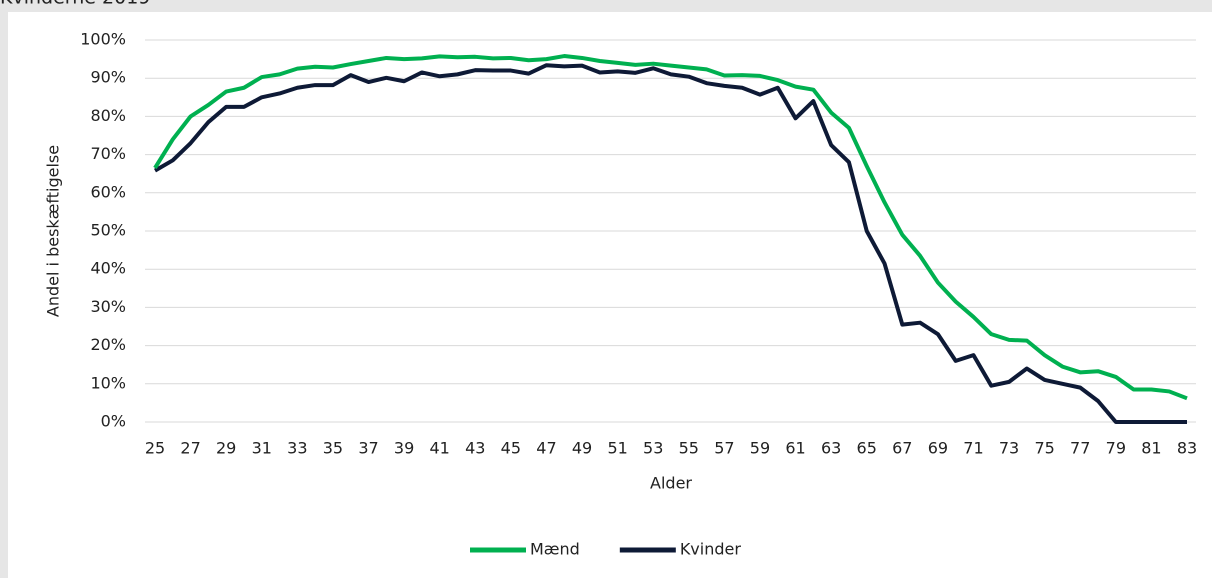 Image resolution: width=1212 pixels, height=578 pixels. Describe the element at coordinates (1009, 448) in the screenshot. I see `x-tick-label: 73` at that location.